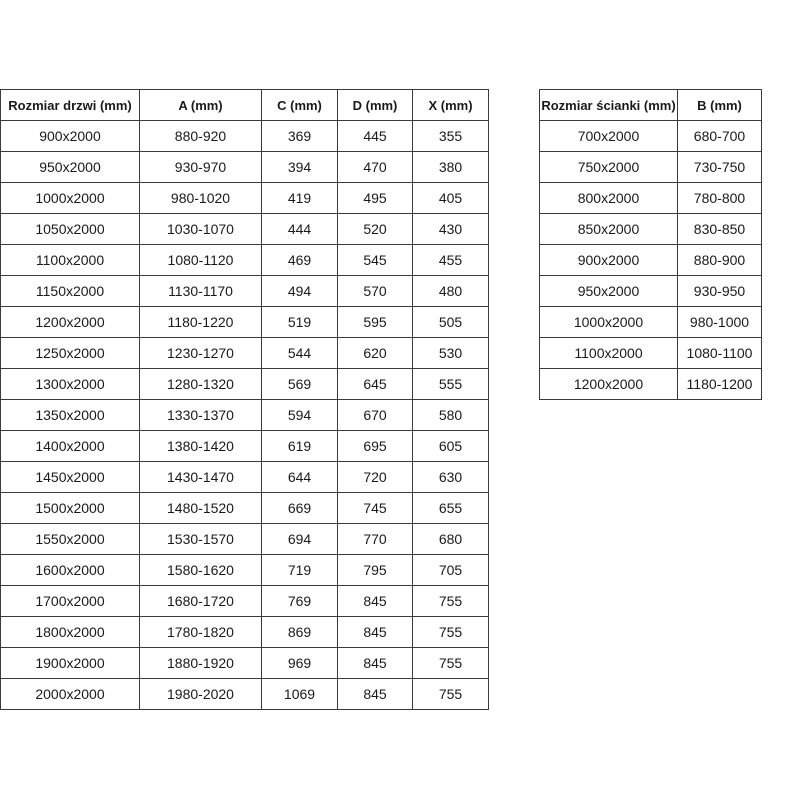  Describe the element at coordinates (719, 229) in the screenshot. I see `table-cell: 830-850` at that location.